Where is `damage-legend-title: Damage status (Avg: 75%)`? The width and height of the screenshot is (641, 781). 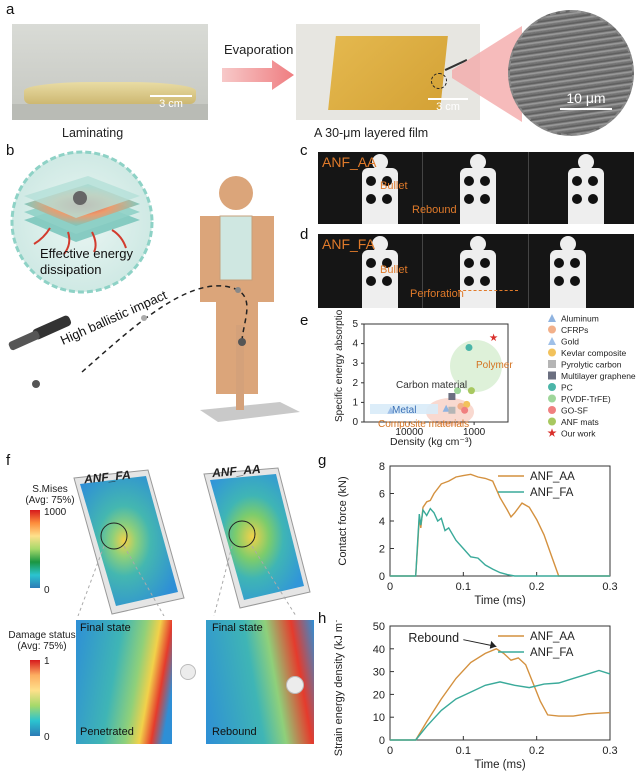
damage-legend-title: Damage status (Avg: 75%) is located at coordinates (42, 641).